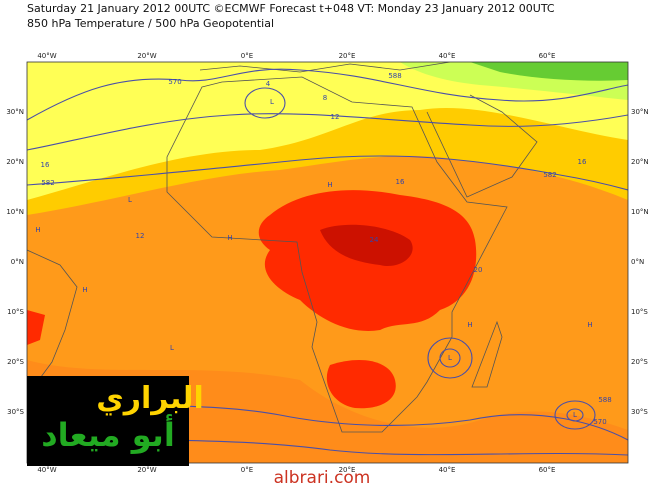 The width and height of the screenshot is (651, 486). Describe the element at coordinates (268, 84) in the screenshot. I see `contour-label: 4` at that location.